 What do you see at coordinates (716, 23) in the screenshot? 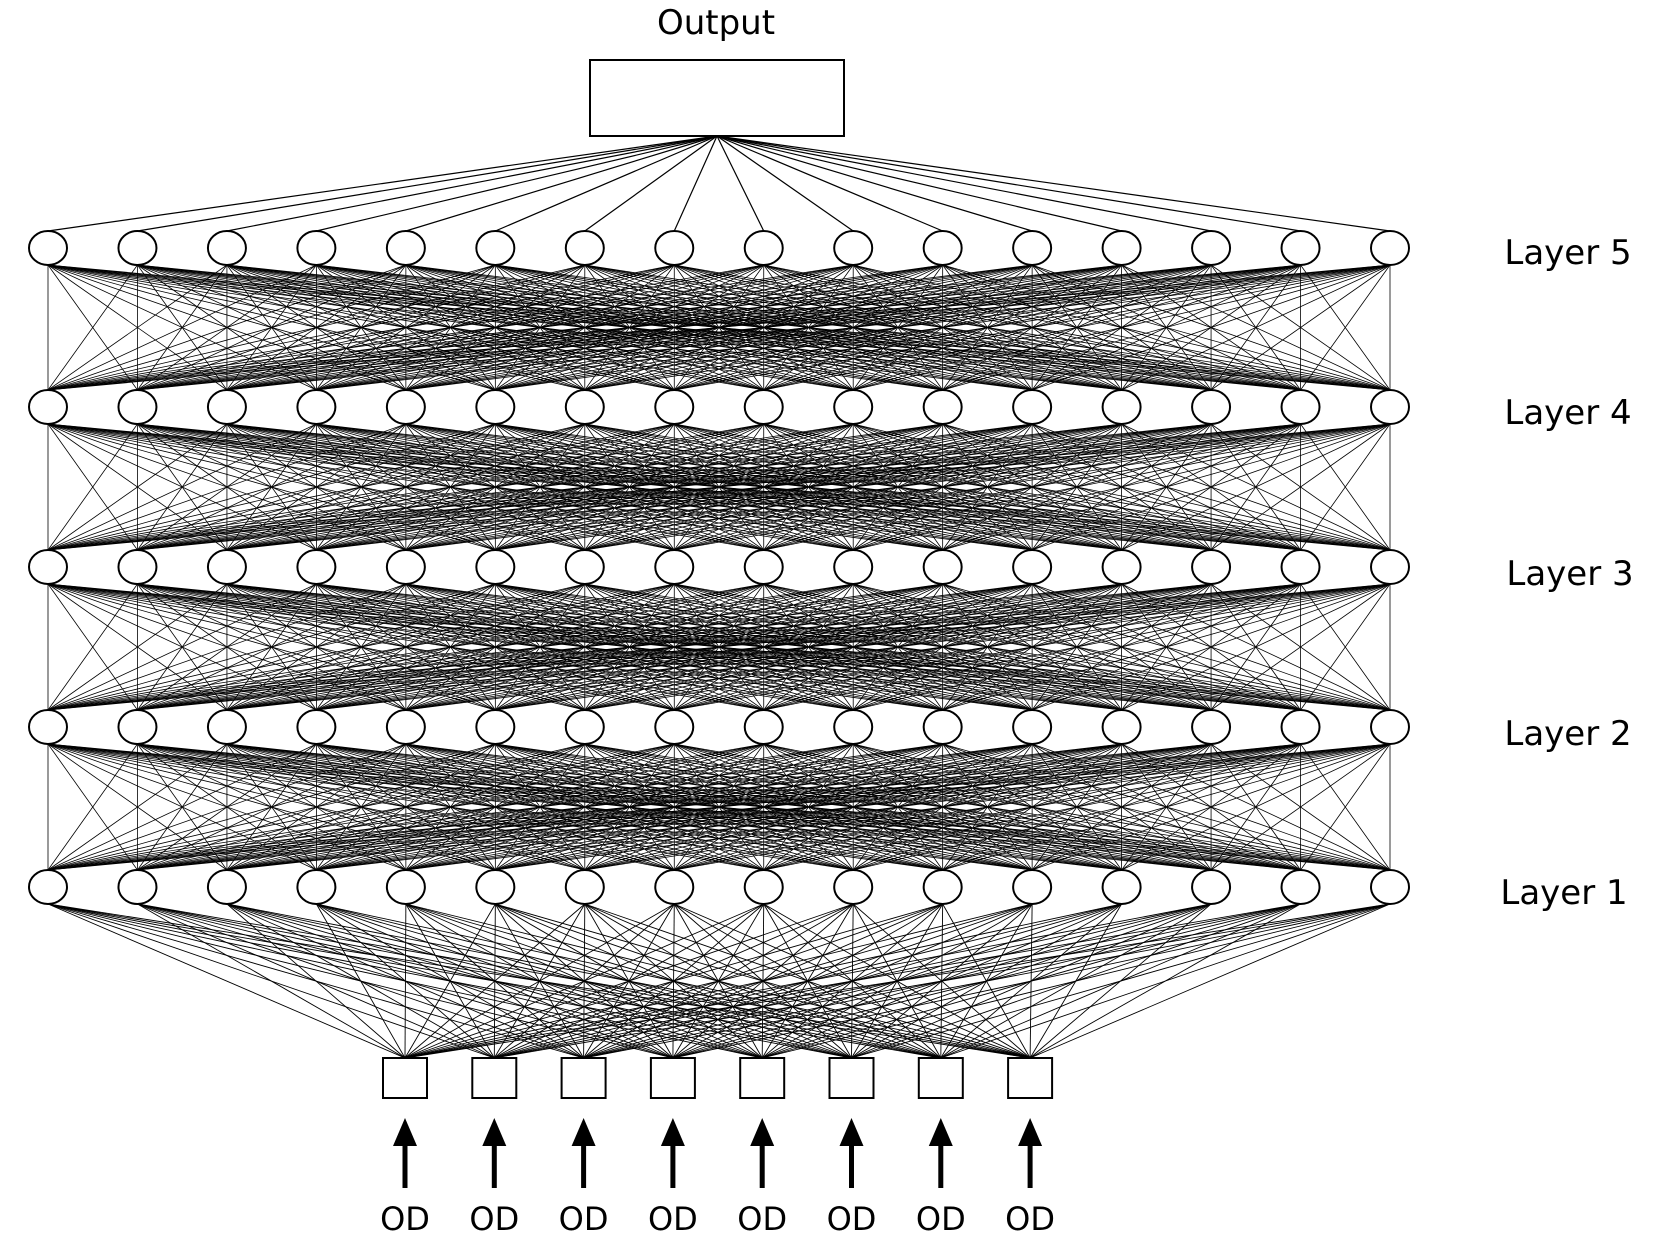
I see `output-label: Output` at bounding box center [716, 23].